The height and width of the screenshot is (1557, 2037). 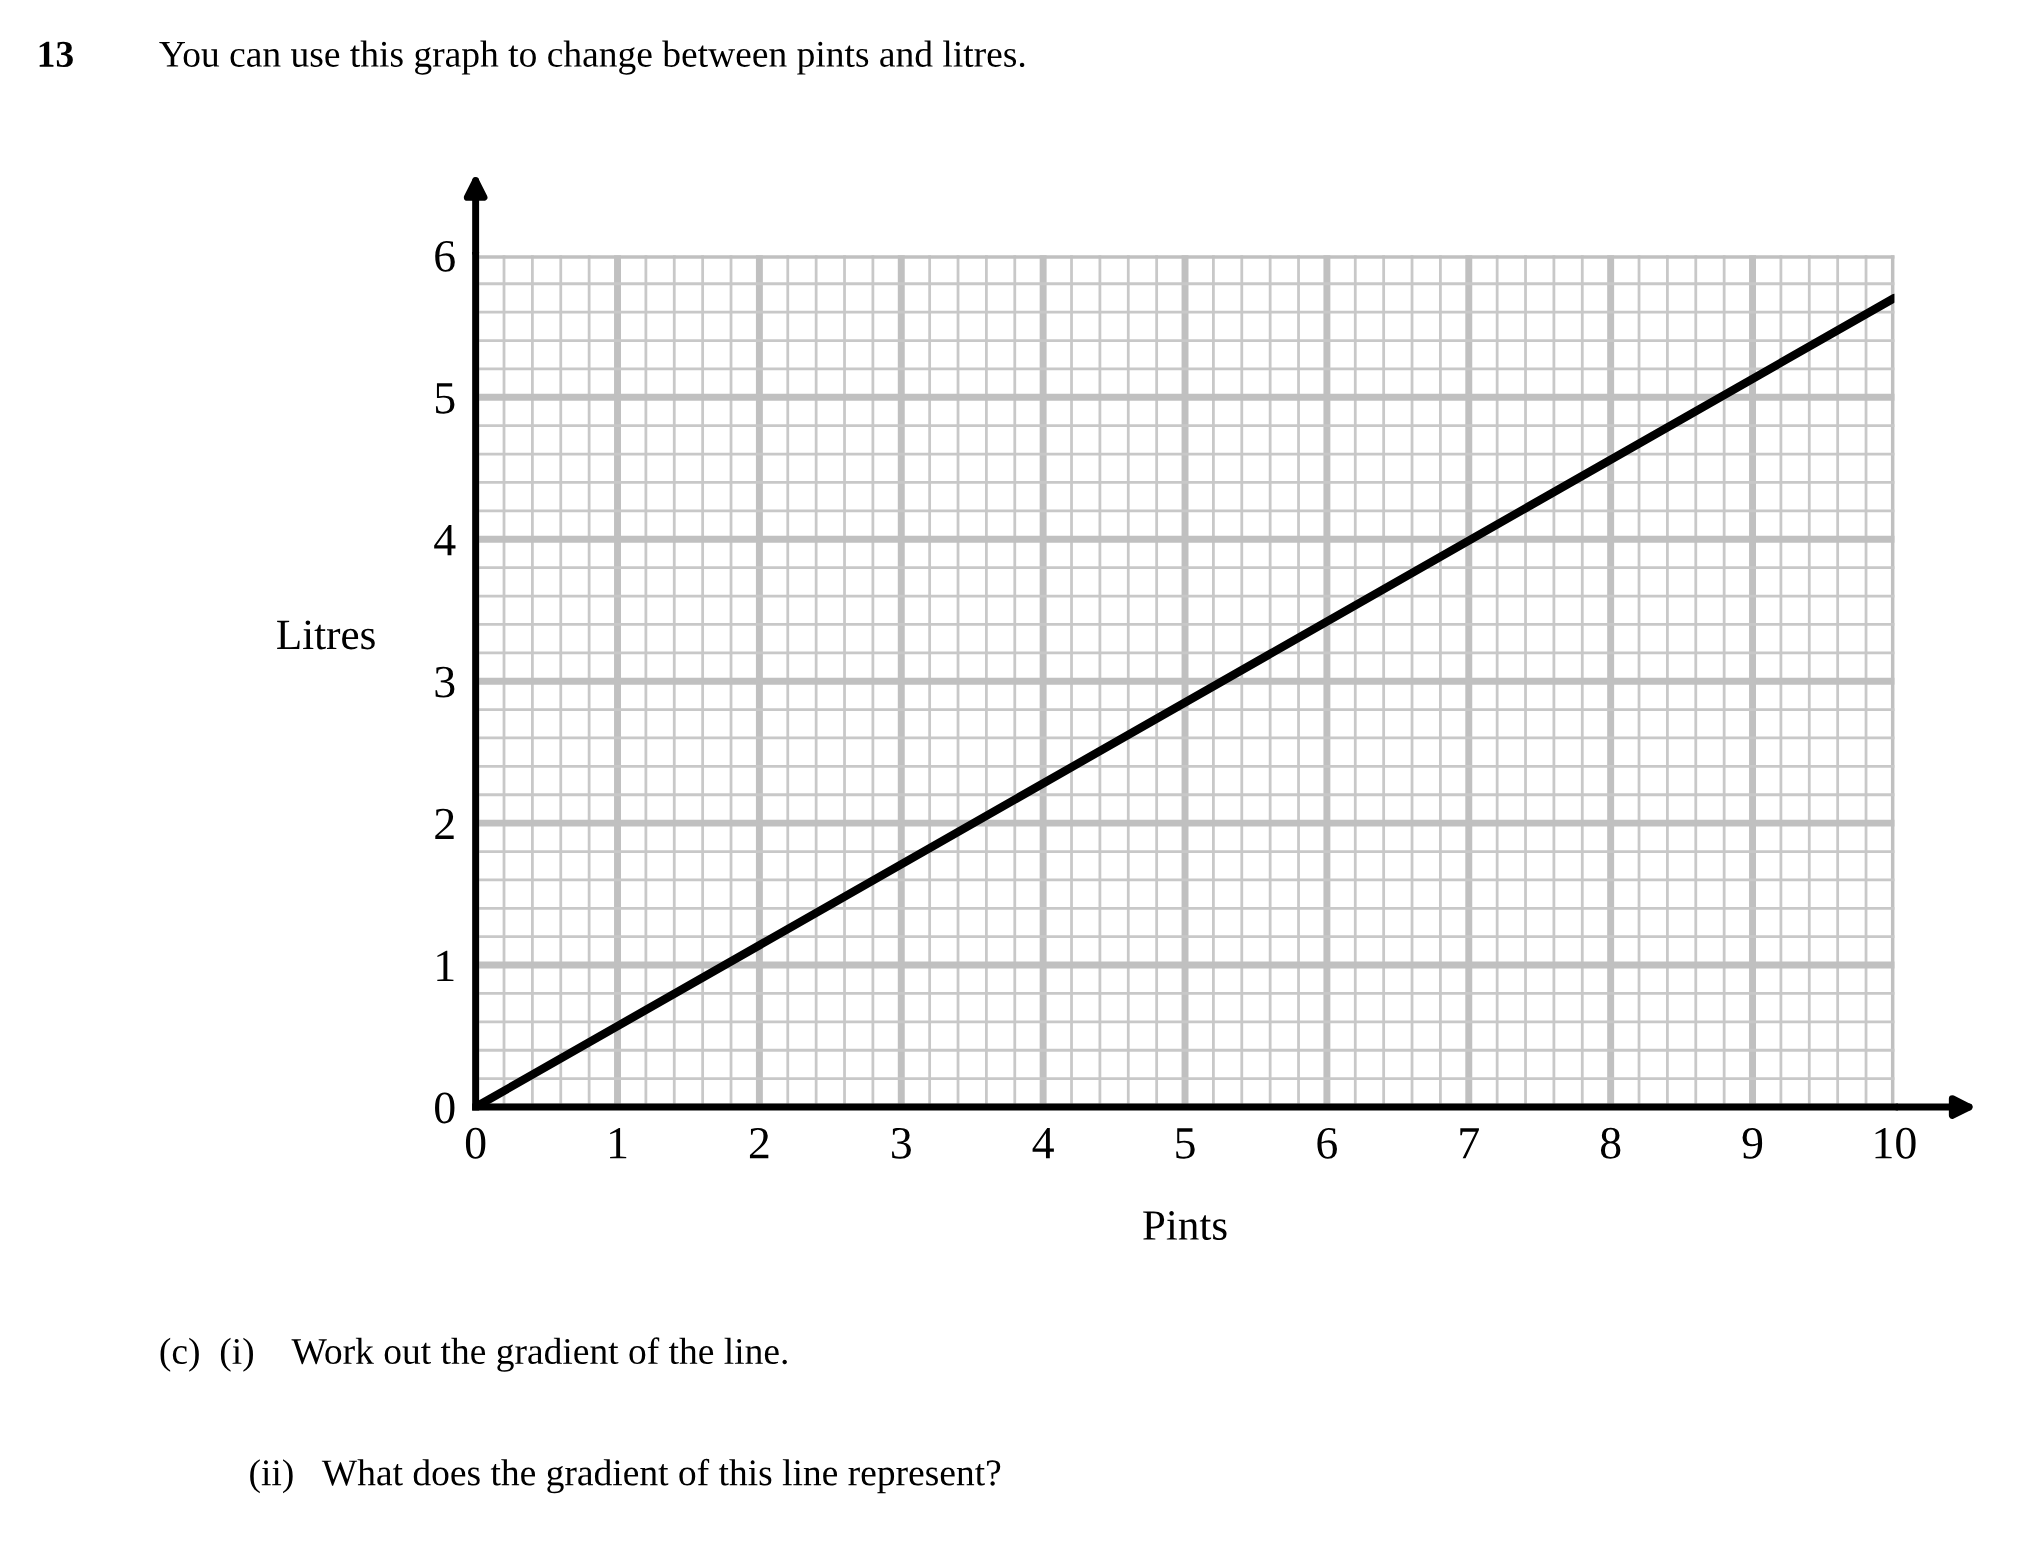 What do you see at coordinates (475, 1143) in the screenshot?
I see `x-tick-label: 0` at bounding box center [475, 1143].